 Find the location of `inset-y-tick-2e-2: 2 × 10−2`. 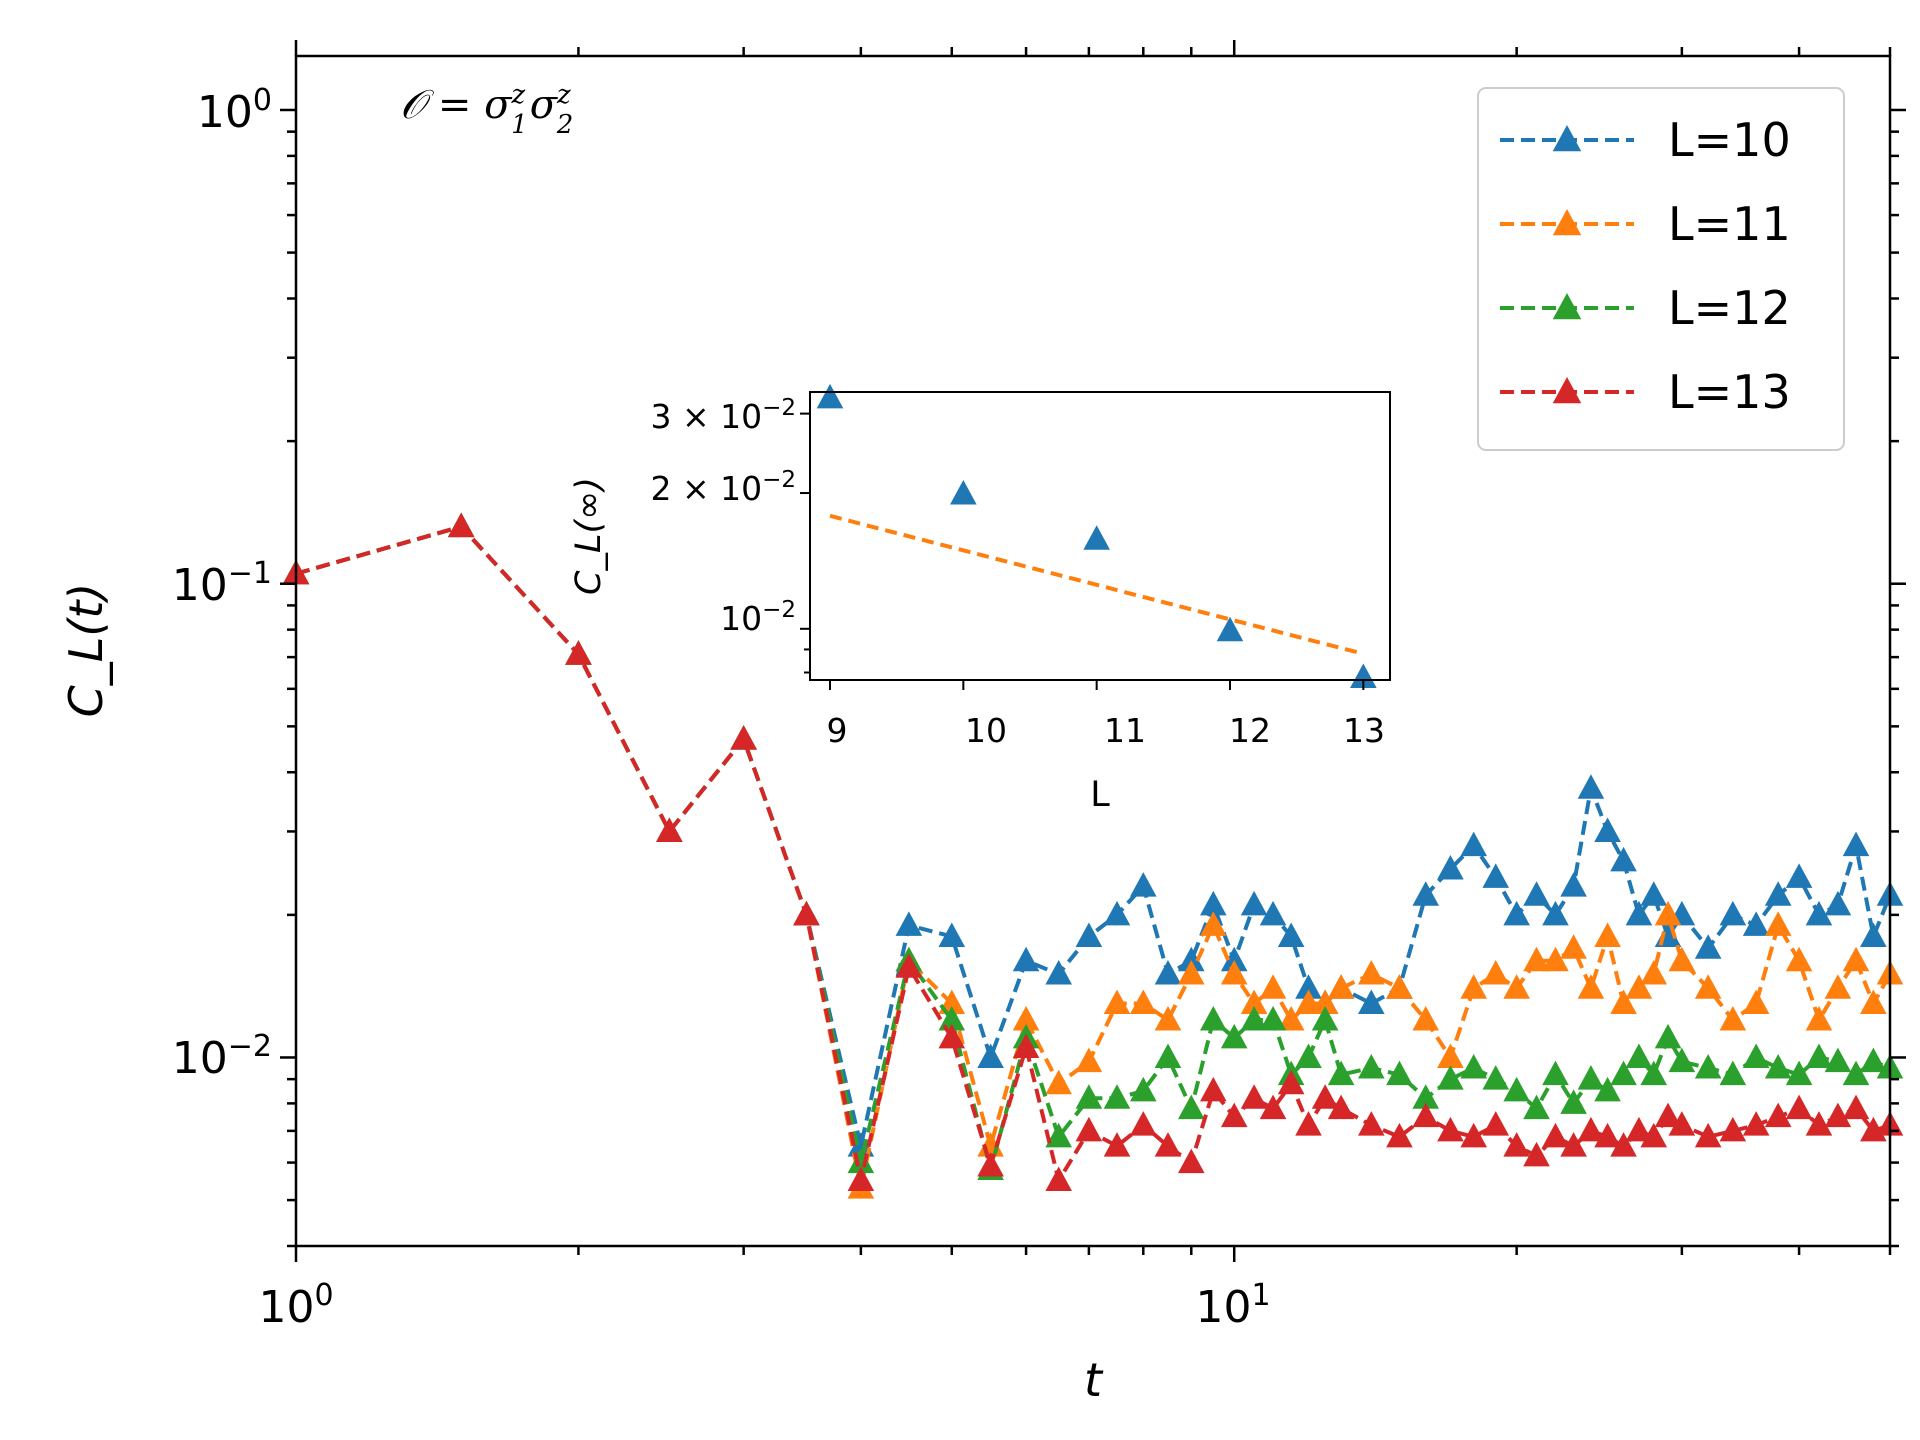

inset-y-tick-2e-2: 2 × 10−2 is located at coordinates (723, 487).